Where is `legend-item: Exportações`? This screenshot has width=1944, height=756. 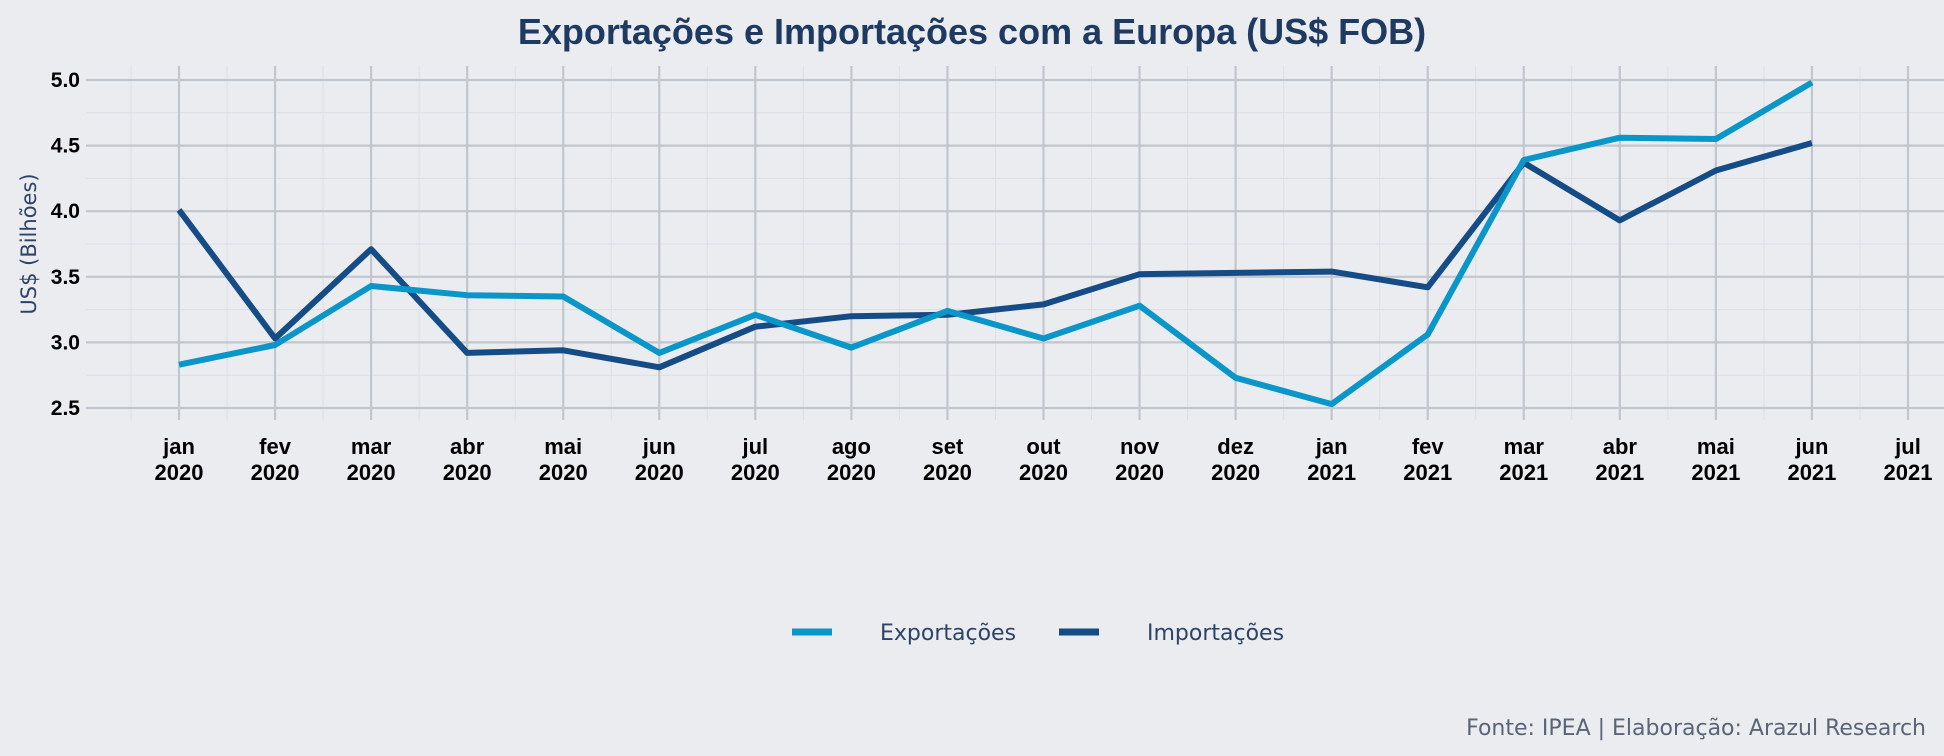
legend-item: Exportações is located at coordinates (904, 633).